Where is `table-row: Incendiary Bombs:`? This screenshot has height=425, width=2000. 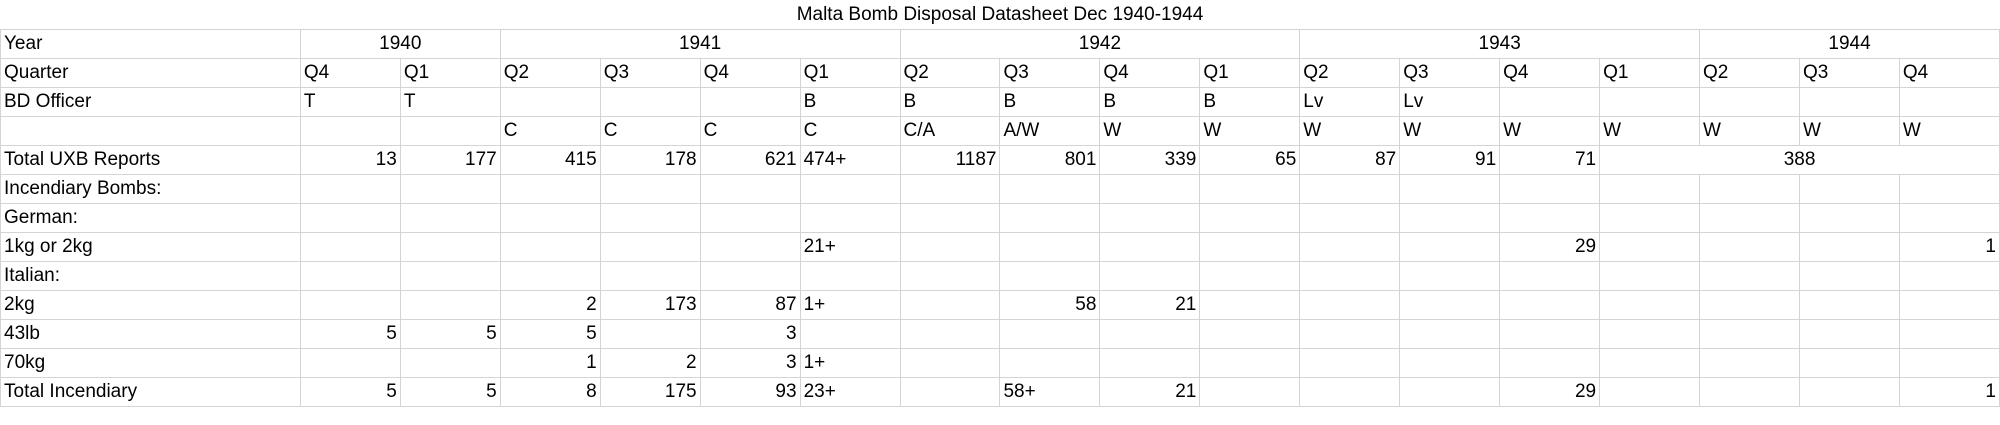
table-row: Incendiary Bombs: is located at coordinates (1000, 189).